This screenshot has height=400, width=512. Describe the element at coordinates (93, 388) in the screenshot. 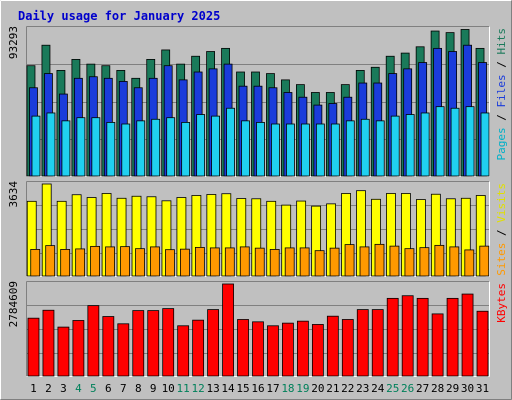

I see `day-label: 5` at that location.